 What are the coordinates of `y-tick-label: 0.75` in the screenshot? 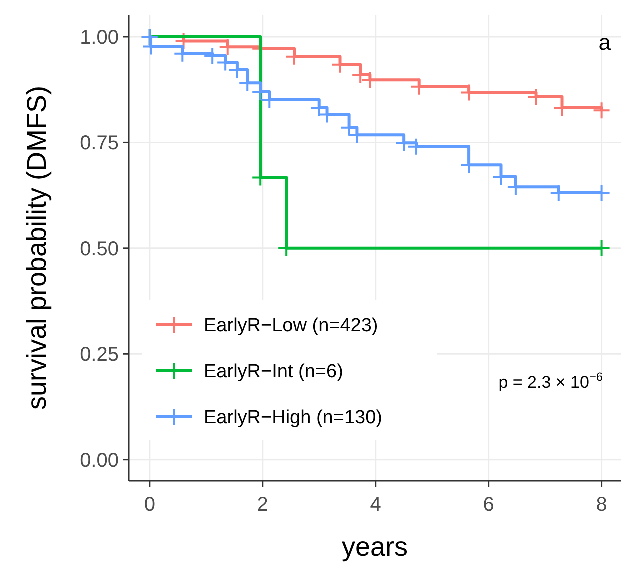 It's located at (99, 143).